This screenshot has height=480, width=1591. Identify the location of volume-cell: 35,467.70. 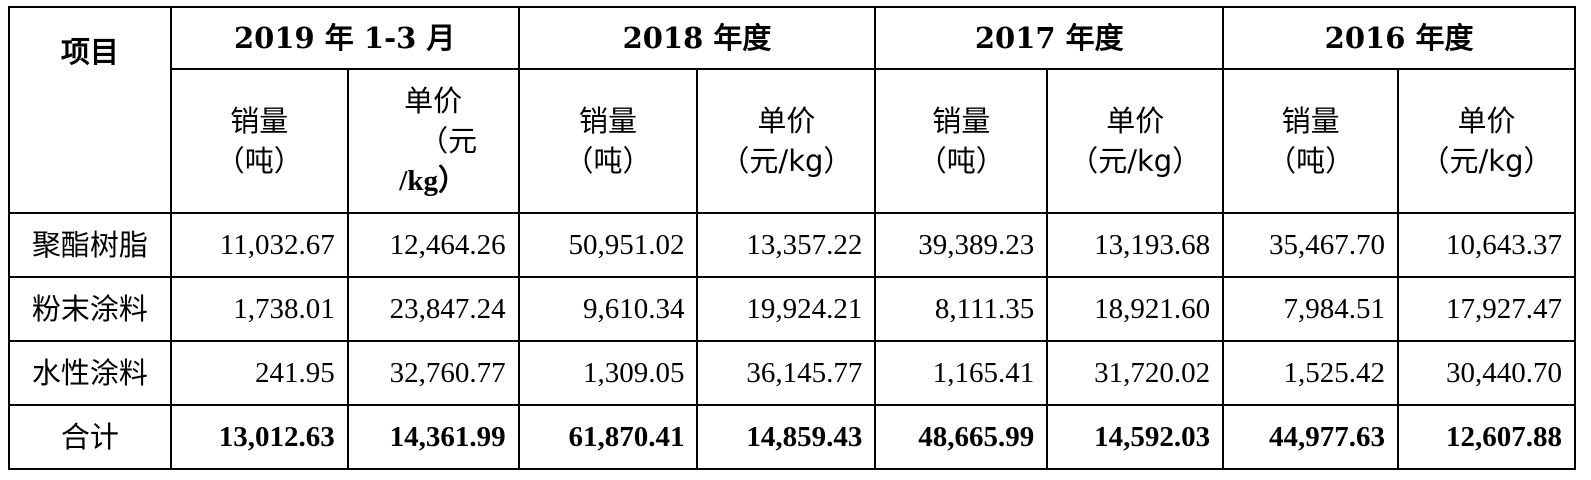
(1311, 245).